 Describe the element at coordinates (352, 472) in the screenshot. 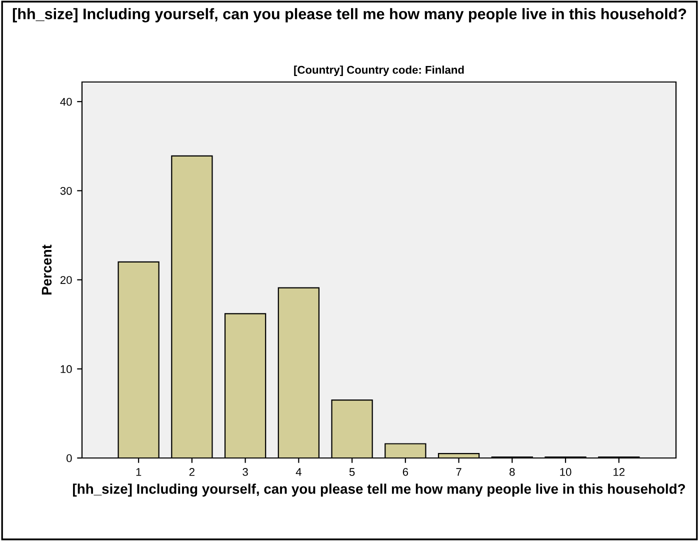

I see `x-tick-label: 5` at that location.